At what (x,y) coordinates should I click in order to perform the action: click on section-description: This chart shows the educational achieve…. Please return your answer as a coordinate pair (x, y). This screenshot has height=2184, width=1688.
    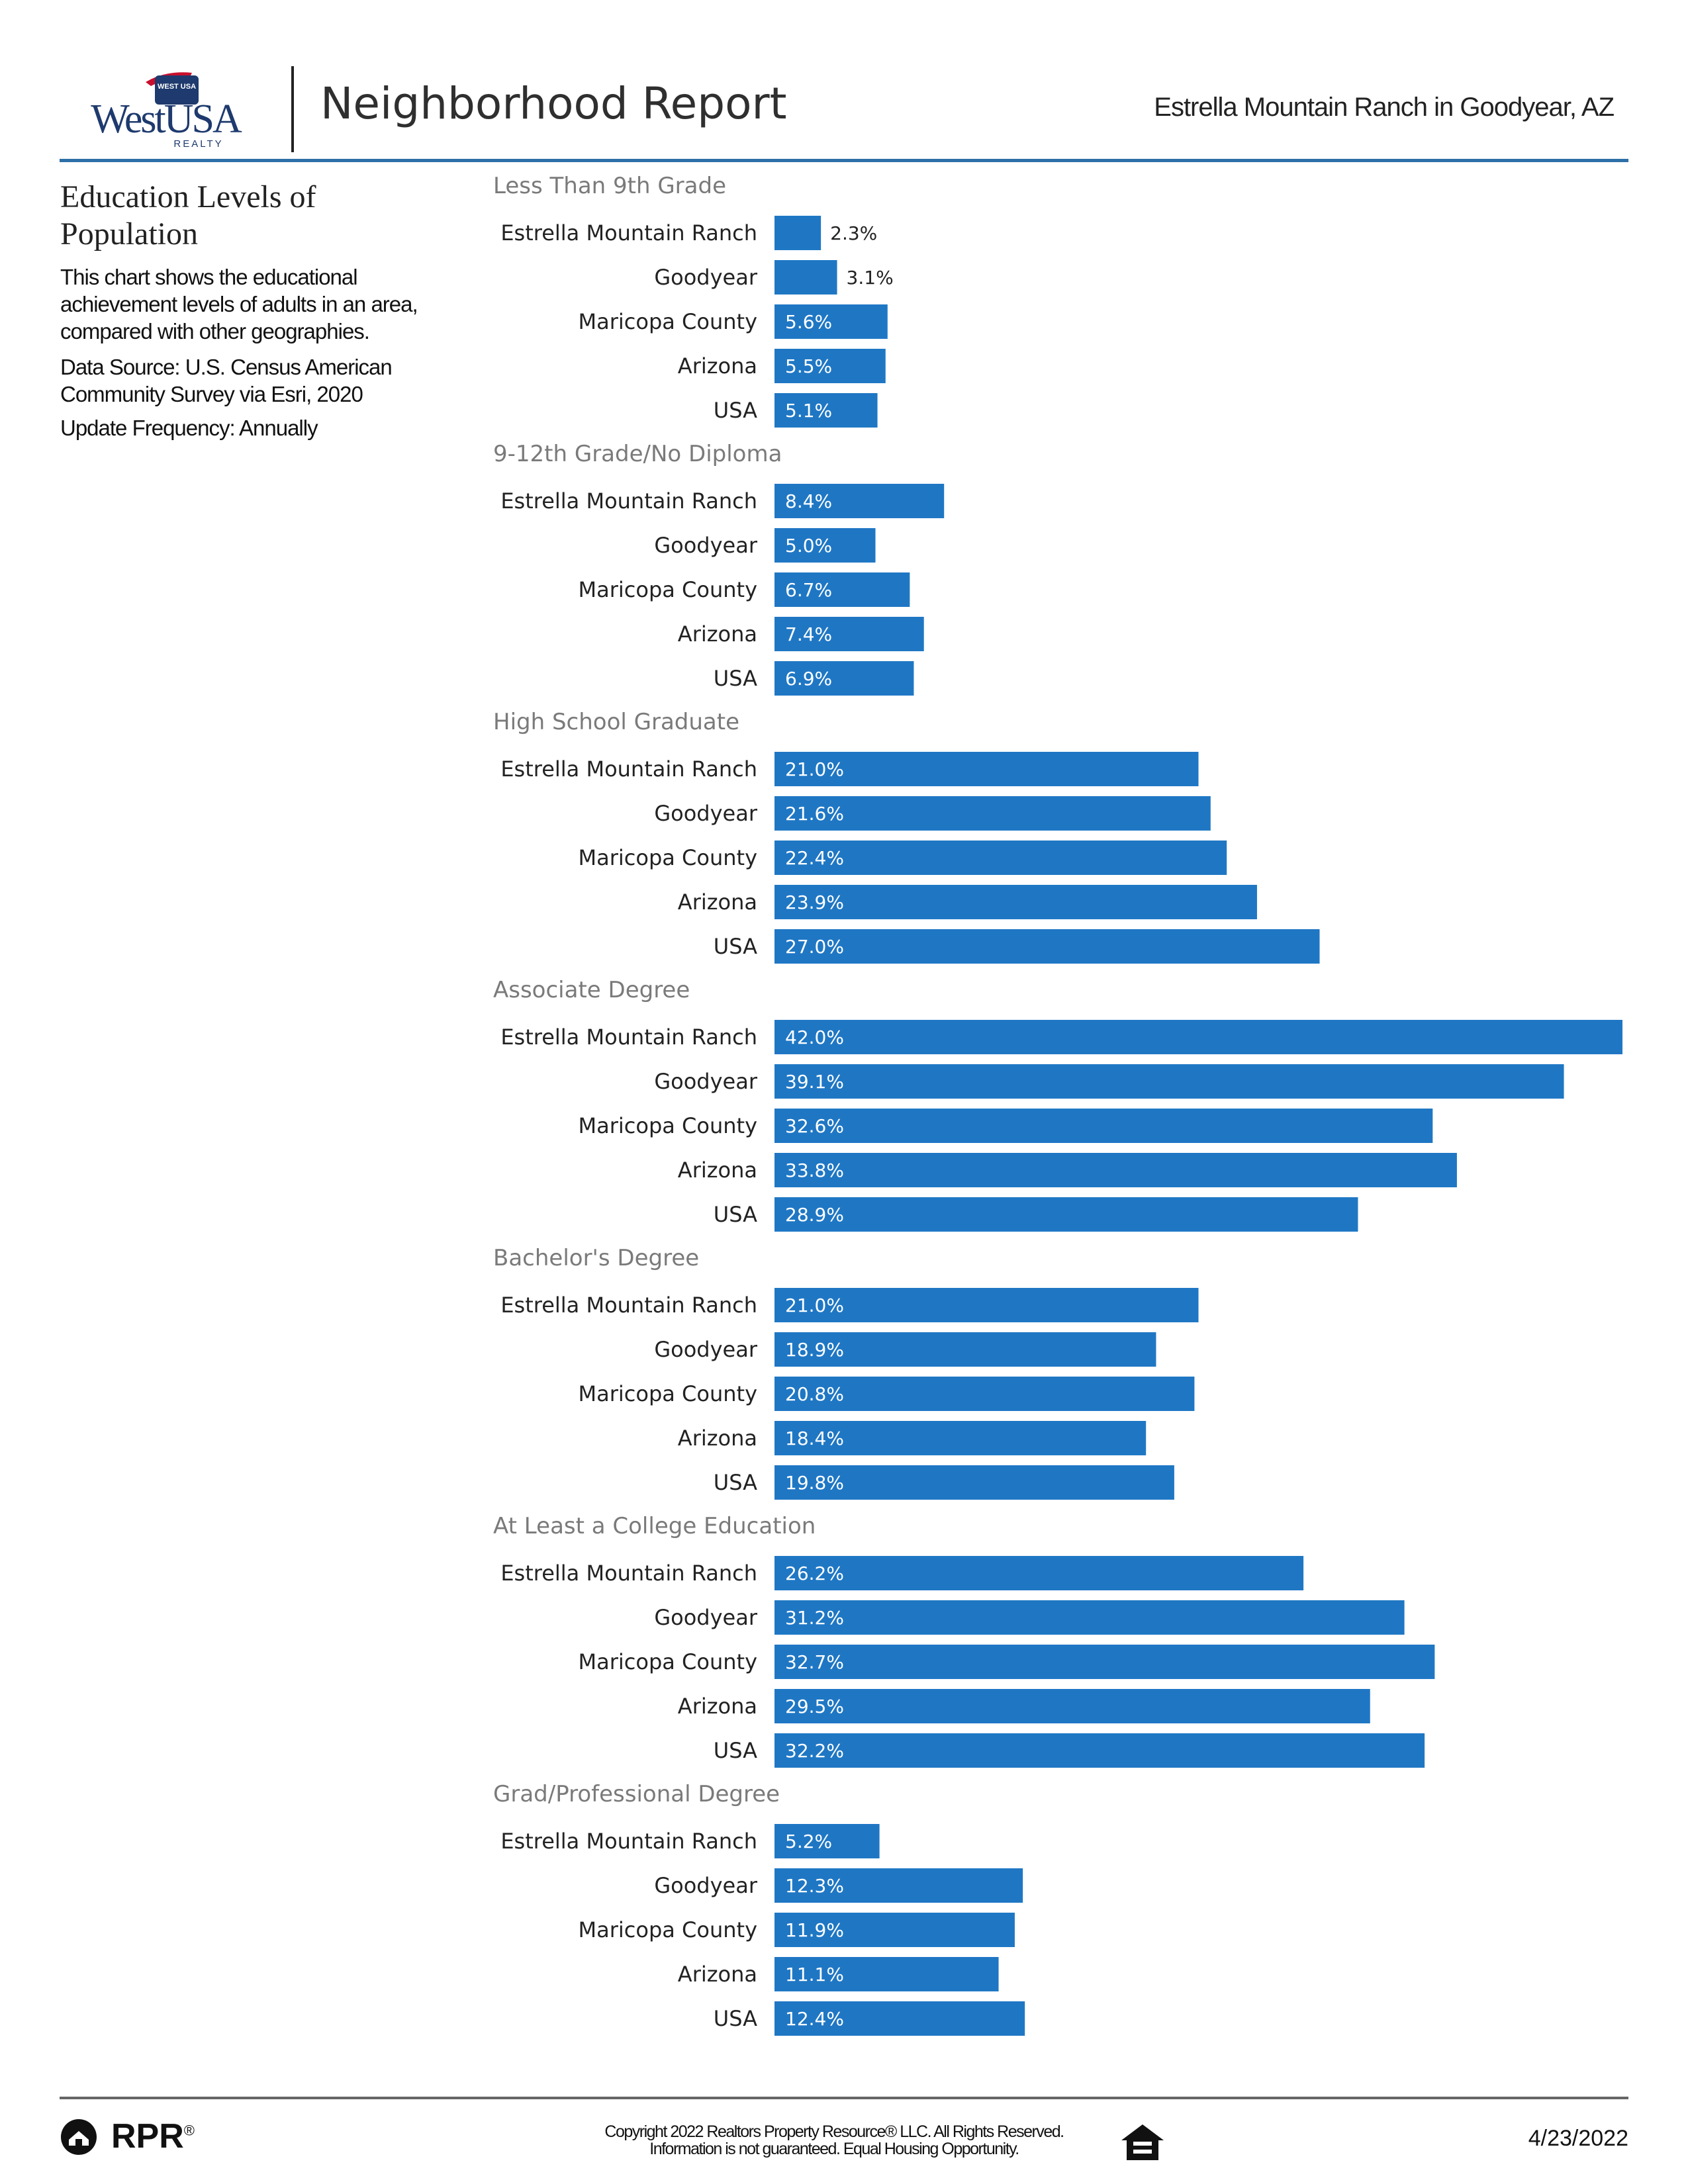
    Looking at the image, I should click on (239, 304).